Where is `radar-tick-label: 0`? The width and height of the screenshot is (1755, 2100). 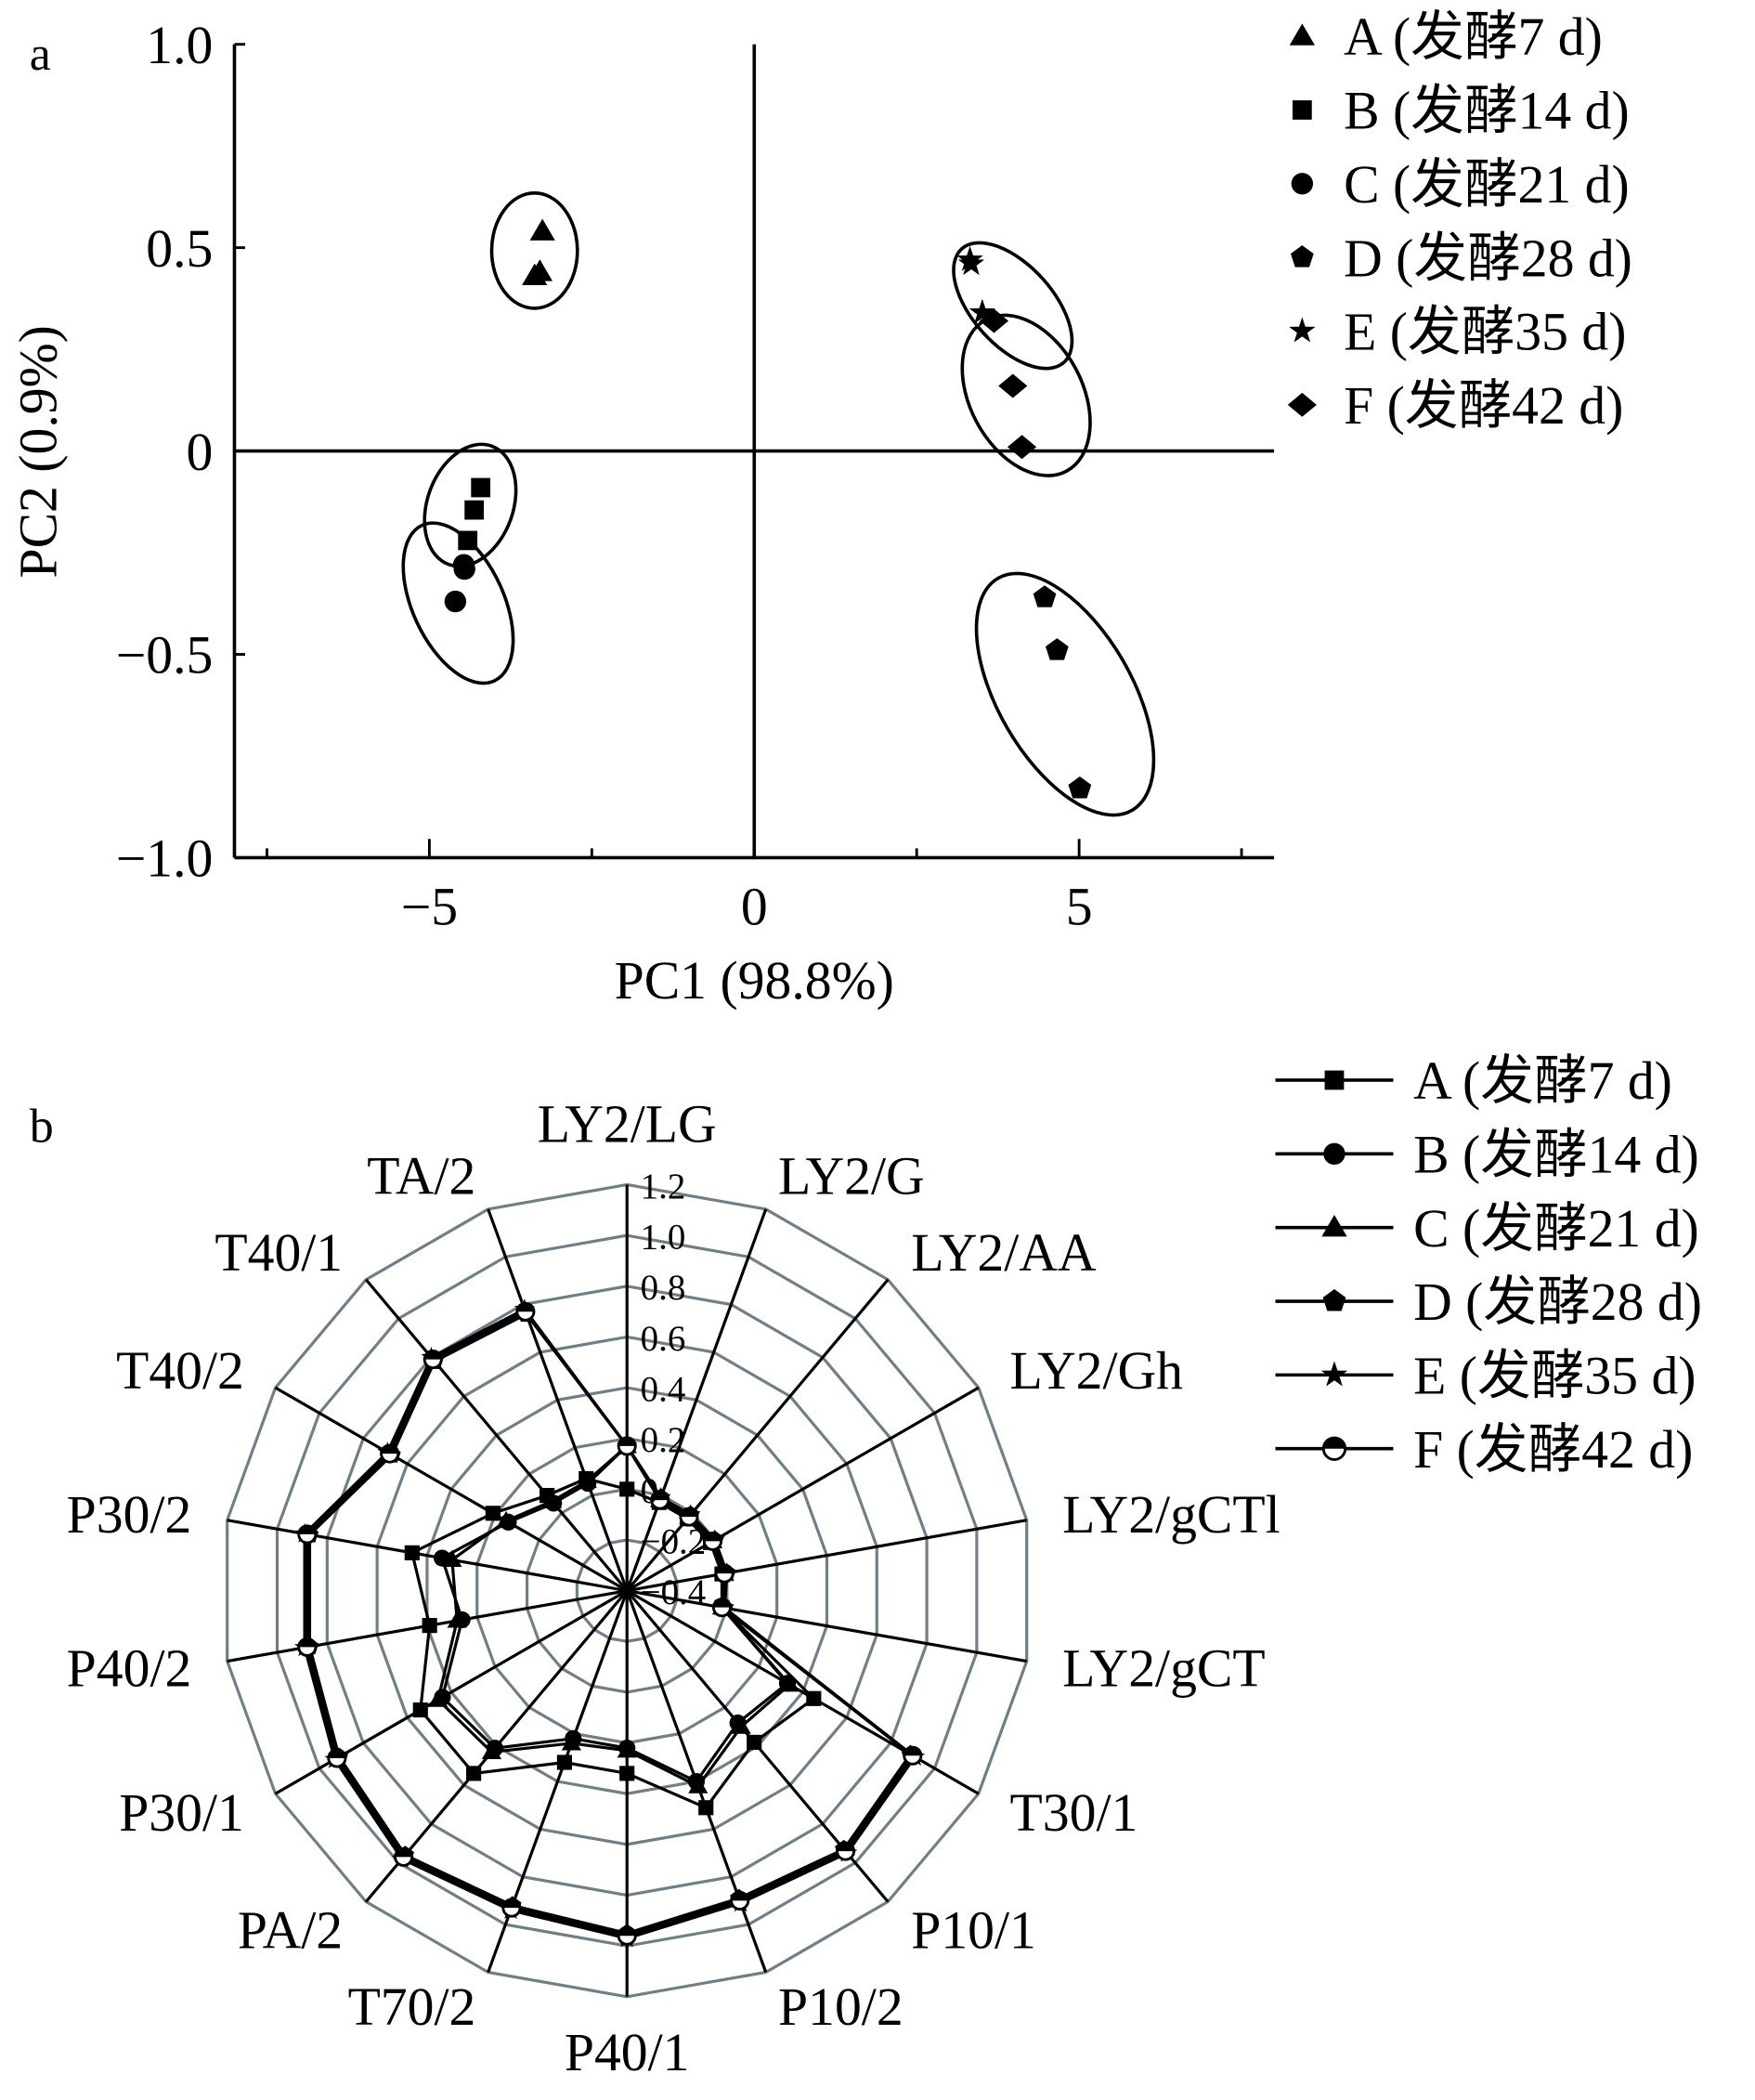
radar-tick-label: 0 is located at coordinates (649, 1491).